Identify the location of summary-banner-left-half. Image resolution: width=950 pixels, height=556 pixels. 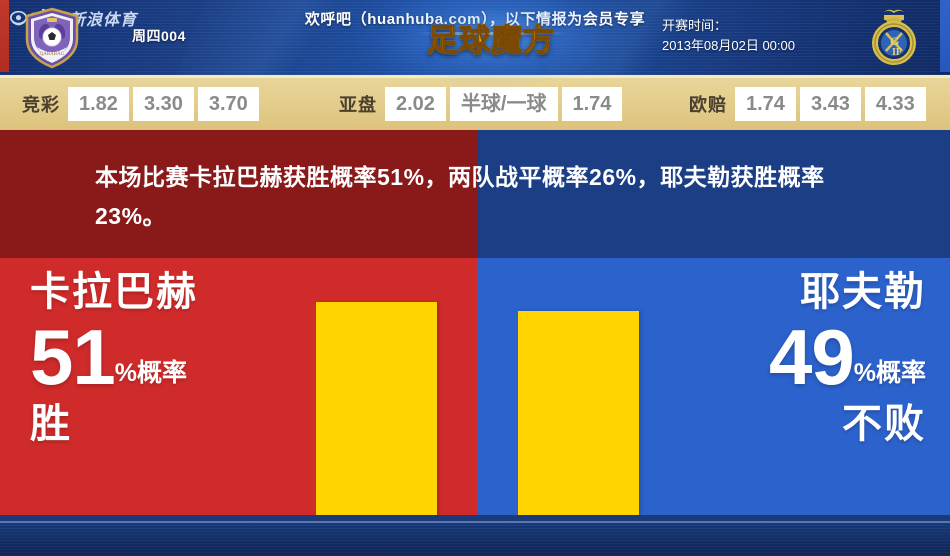
(238, 194).